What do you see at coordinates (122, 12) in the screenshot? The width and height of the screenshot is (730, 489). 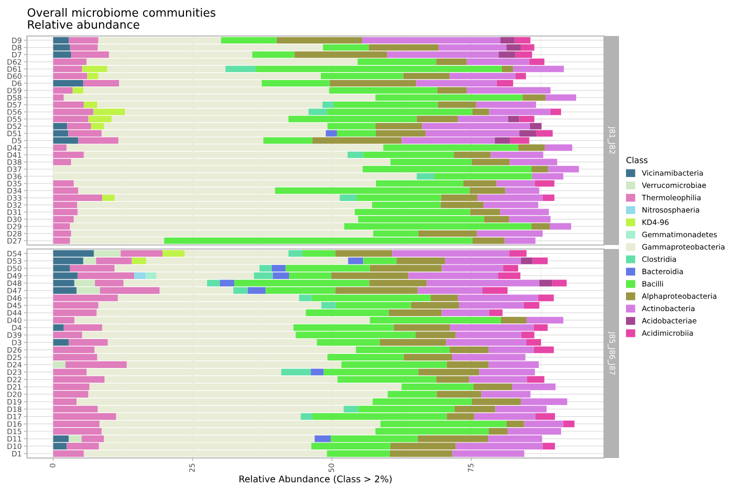 I see `chart-title: Overall microbiome communities` at bounding box center [122, 12].